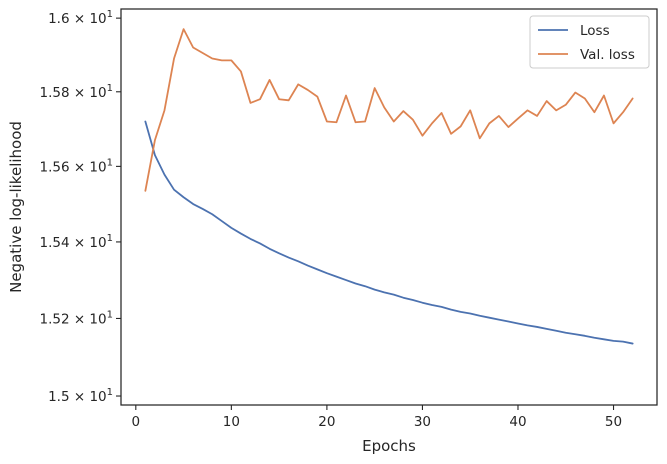 The height and width of the screenshot is (464, 667). Describe the element at coordinates (76, 92) in the screenshot. I see `y-tick-label: 1.58 × 10¹` at that location.